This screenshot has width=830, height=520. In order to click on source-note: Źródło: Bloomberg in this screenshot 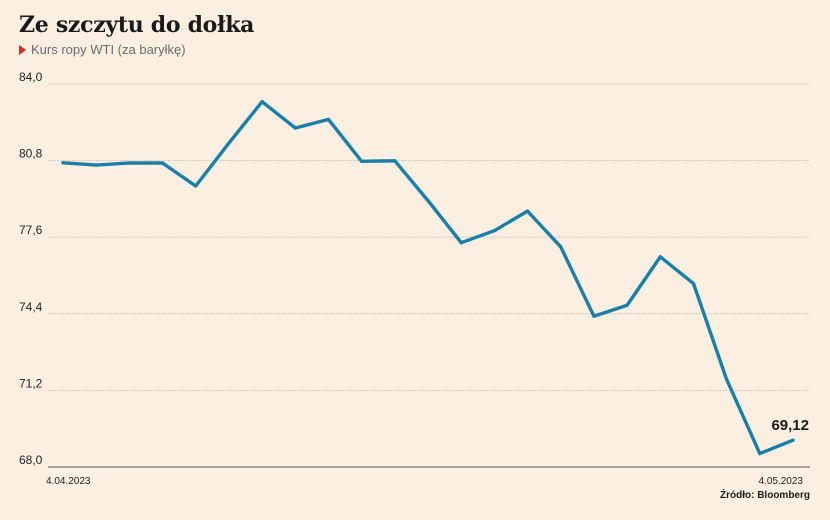, I will do `click(765, 495)`.